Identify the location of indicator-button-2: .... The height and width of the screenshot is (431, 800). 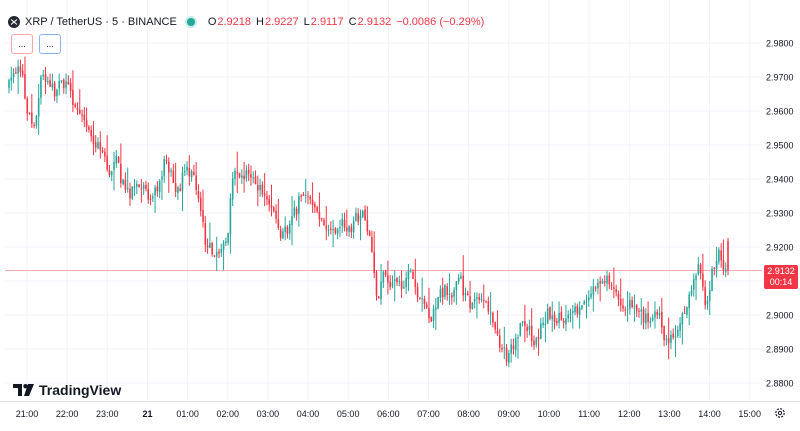
(50, 44).